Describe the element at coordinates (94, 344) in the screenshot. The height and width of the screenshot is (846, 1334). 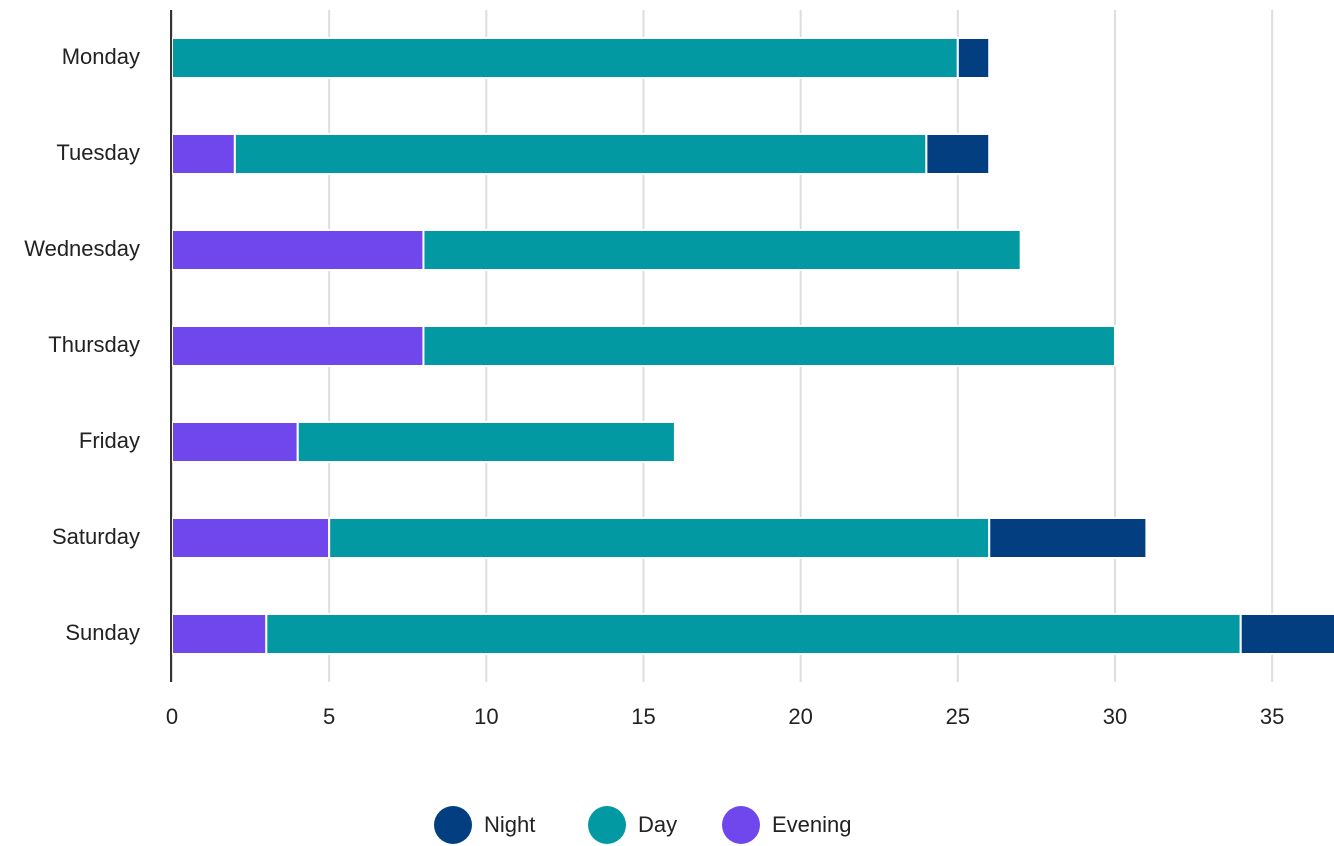
I see `y-tick-label: Thursday` at that location.